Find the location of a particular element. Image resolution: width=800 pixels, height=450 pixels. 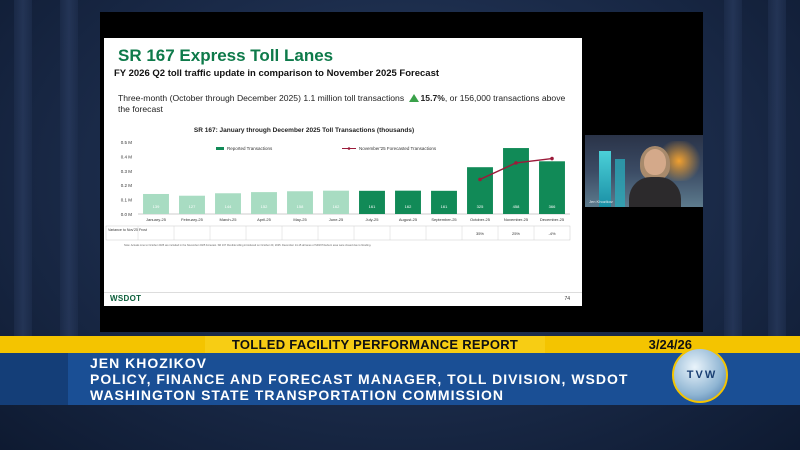

x-tick-label: October-25 is located at coordinates (480, 219).